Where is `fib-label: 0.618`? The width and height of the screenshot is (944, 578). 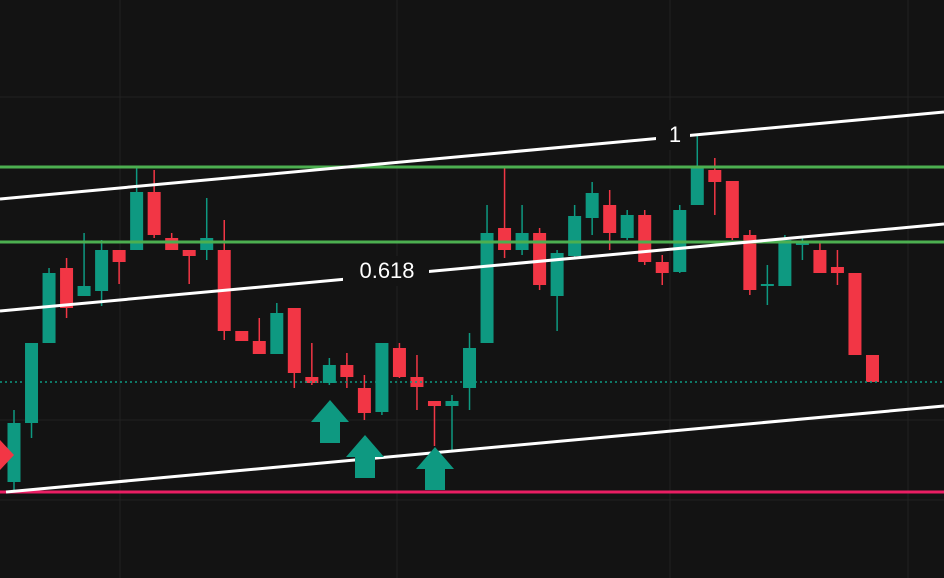 fib-label: 0.618 is located at coordinates (386, 270).